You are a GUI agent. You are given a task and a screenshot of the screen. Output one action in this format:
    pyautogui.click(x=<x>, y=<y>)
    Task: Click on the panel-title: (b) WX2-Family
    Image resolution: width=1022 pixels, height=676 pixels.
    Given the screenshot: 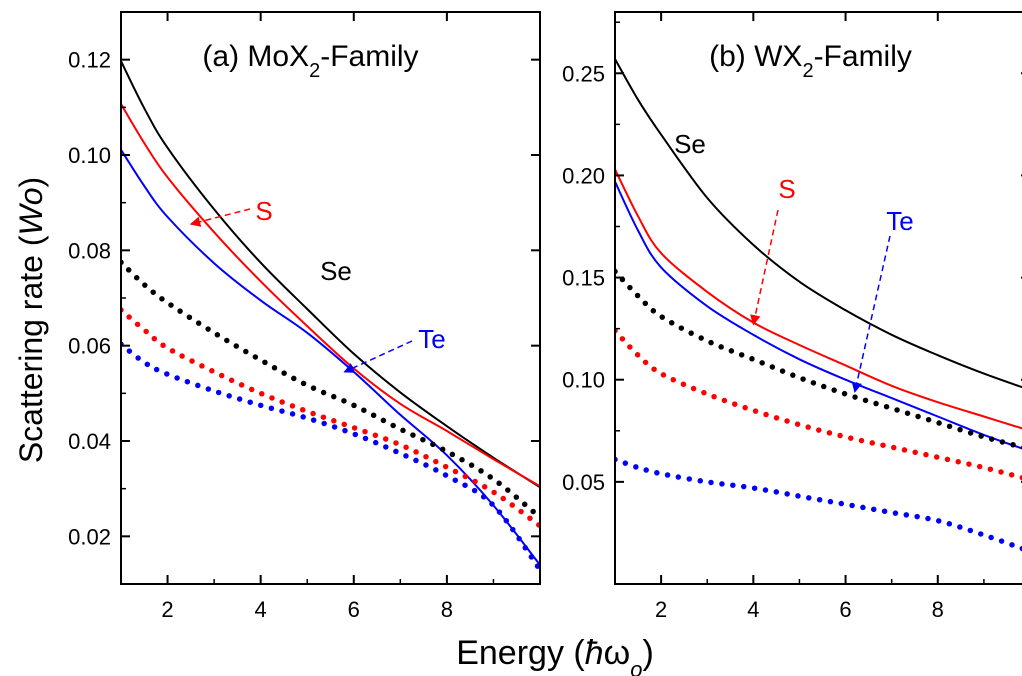 What is the action you would take?
    pyautogui.click(x=810, y=61)
    